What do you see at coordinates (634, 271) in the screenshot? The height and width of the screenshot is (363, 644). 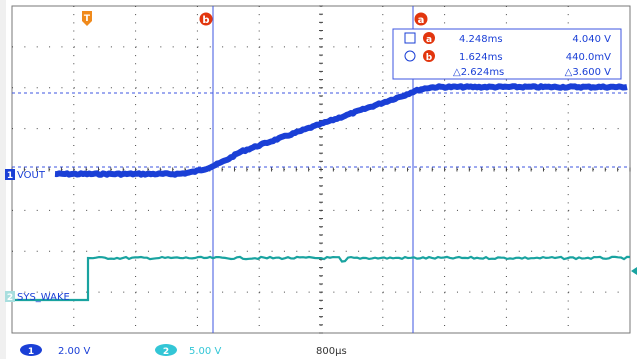 I see `ch2-offscreen-arrow-icon` at bounding box center [634, 271].